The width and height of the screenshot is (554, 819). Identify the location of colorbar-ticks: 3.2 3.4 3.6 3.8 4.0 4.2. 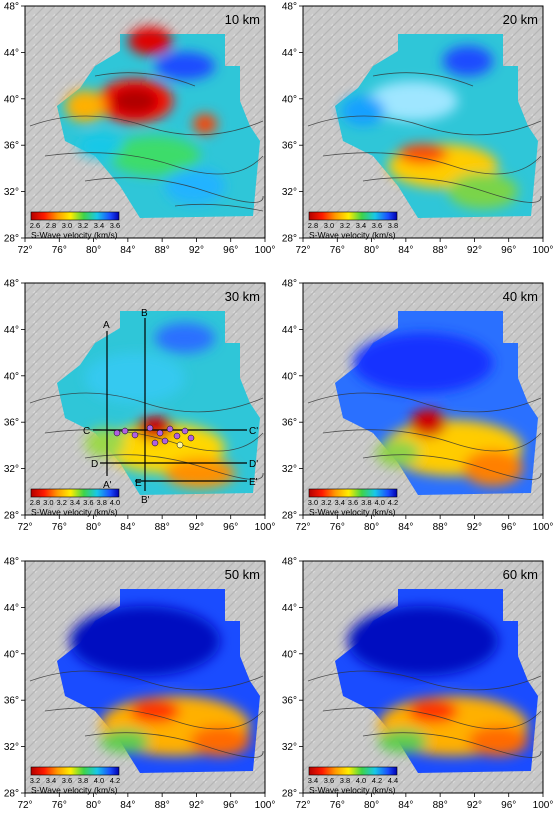
(75, 780).